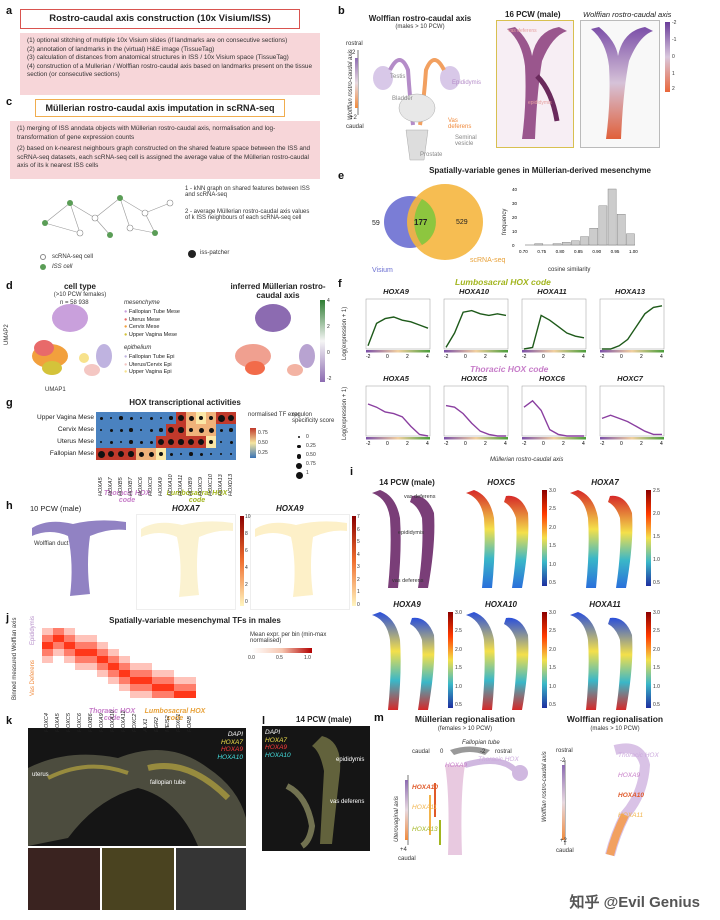 The height and width of the screenshot is (920, 720). What do you see at coordinates (481, 743) in the screenshot?
I see `m-fallopian: Fallopian tube` at bounding box center [481, 743].